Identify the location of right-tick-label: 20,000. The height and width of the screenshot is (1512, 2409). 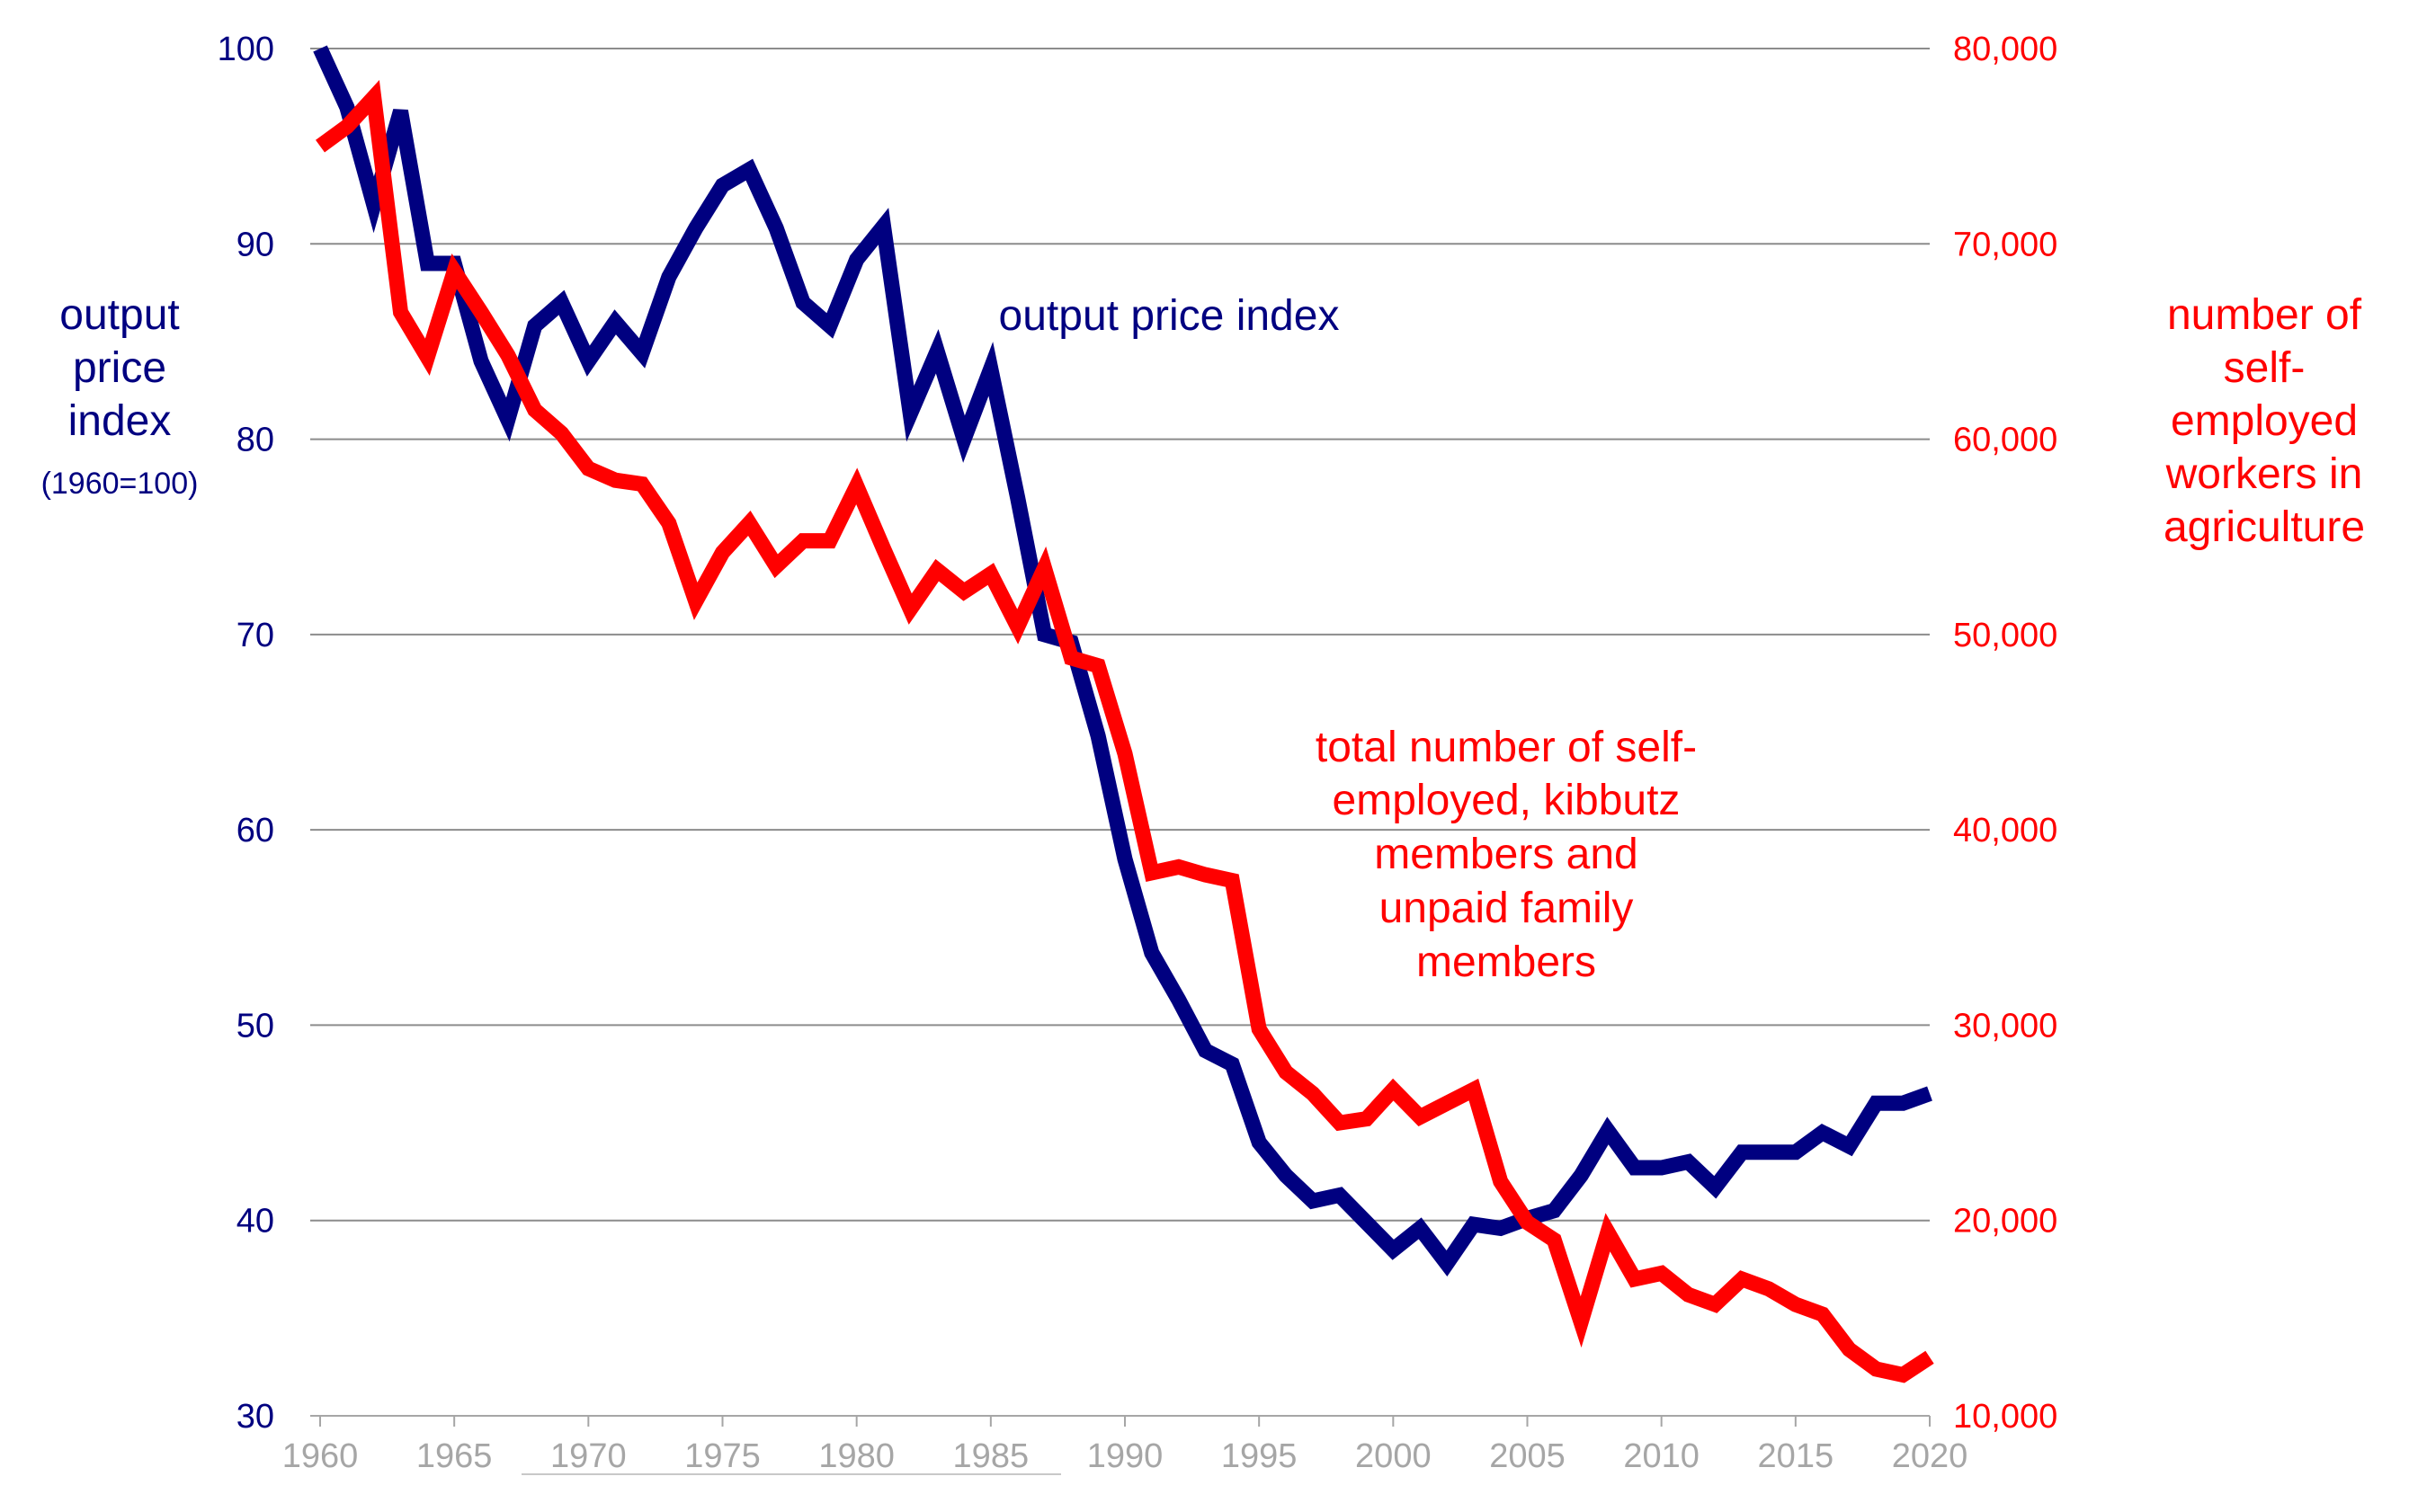
(2005, 1222).